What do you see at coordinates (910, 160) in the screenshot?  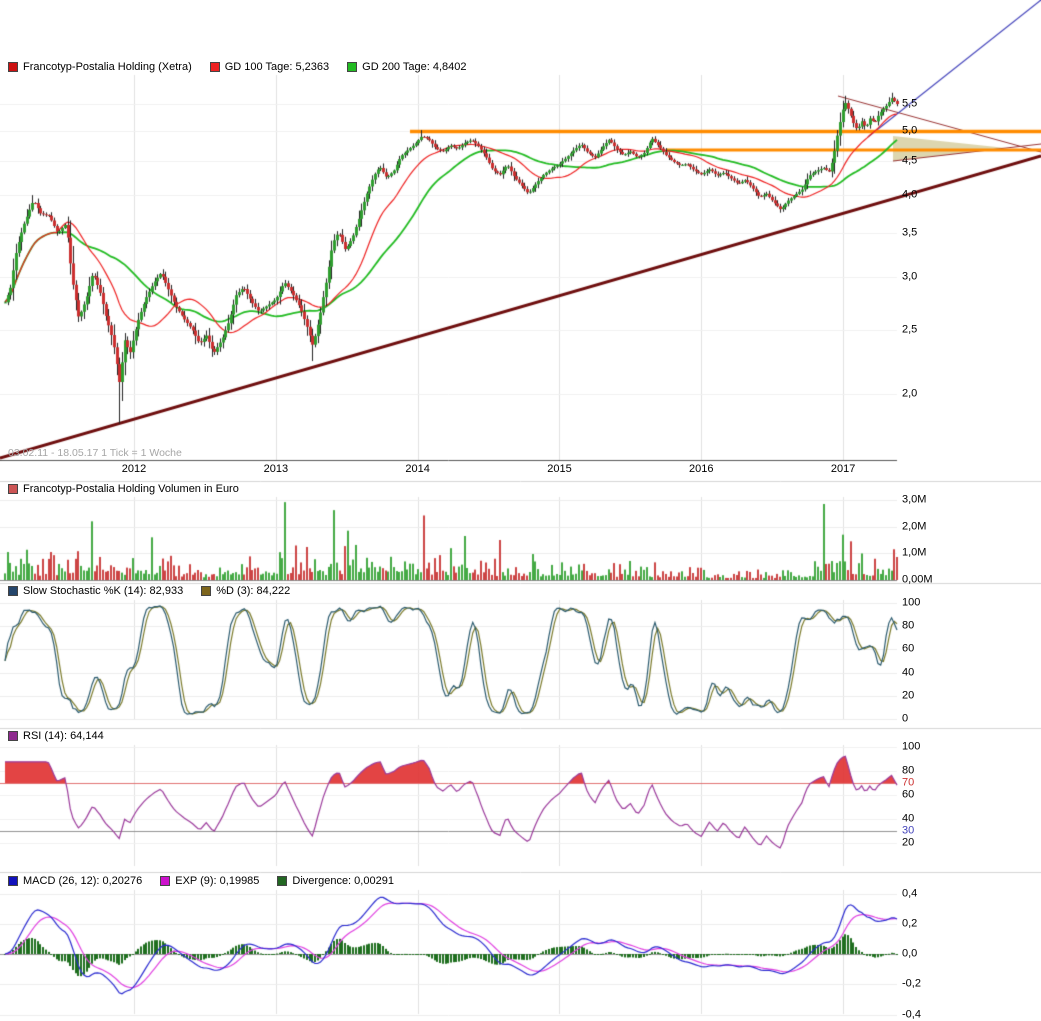 I see `y-tick-label: 4,5` at bounding box center [910, 160].